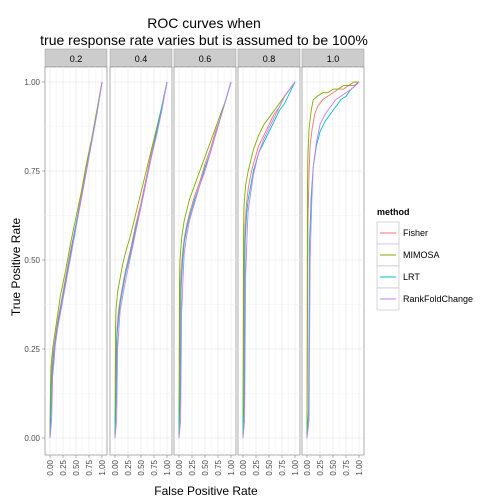 Image resolution: width=504 pixels, height=504 pixels. Describe the element at coordinates (269, 59) in the screenshot. I see `facet-strip-label: 0.8` at that location.